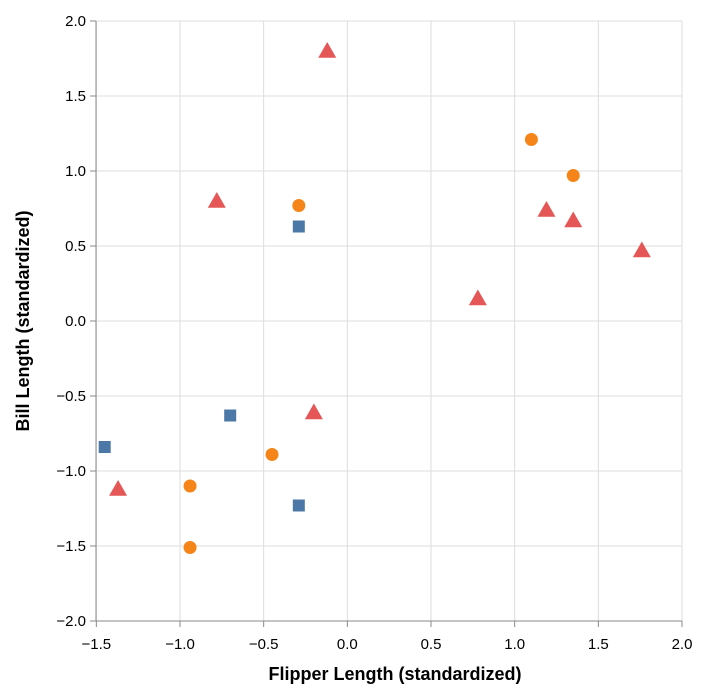  I want to click on y-tick-label: −1.5, so click(71, 546).